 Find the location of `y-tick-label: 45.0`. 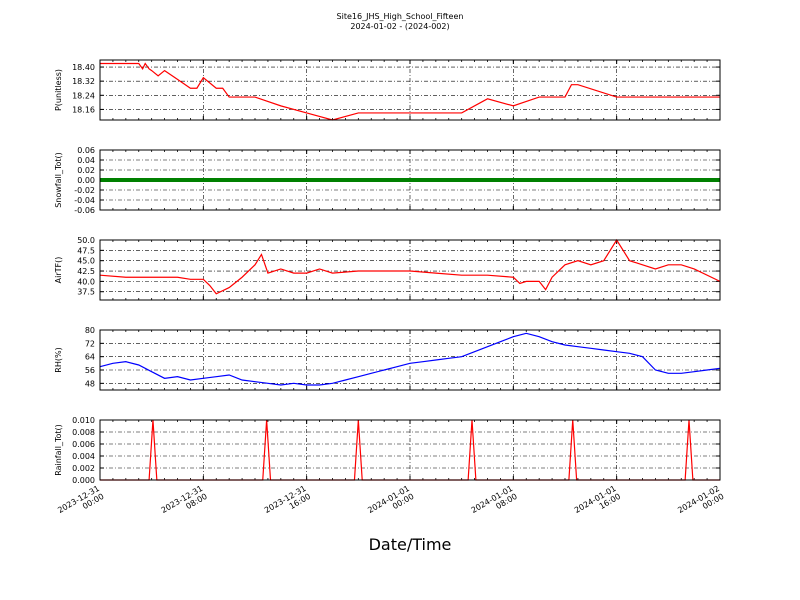

y-tick-label: 45.0 is located at coordinates (86, 261).